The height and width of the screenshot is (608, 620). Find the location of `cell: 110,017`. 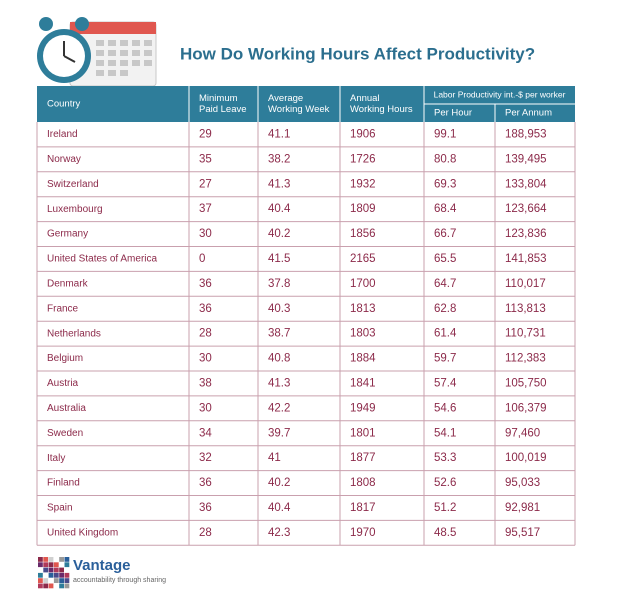

cell: 110,017 is located at coordinates (525, 284).